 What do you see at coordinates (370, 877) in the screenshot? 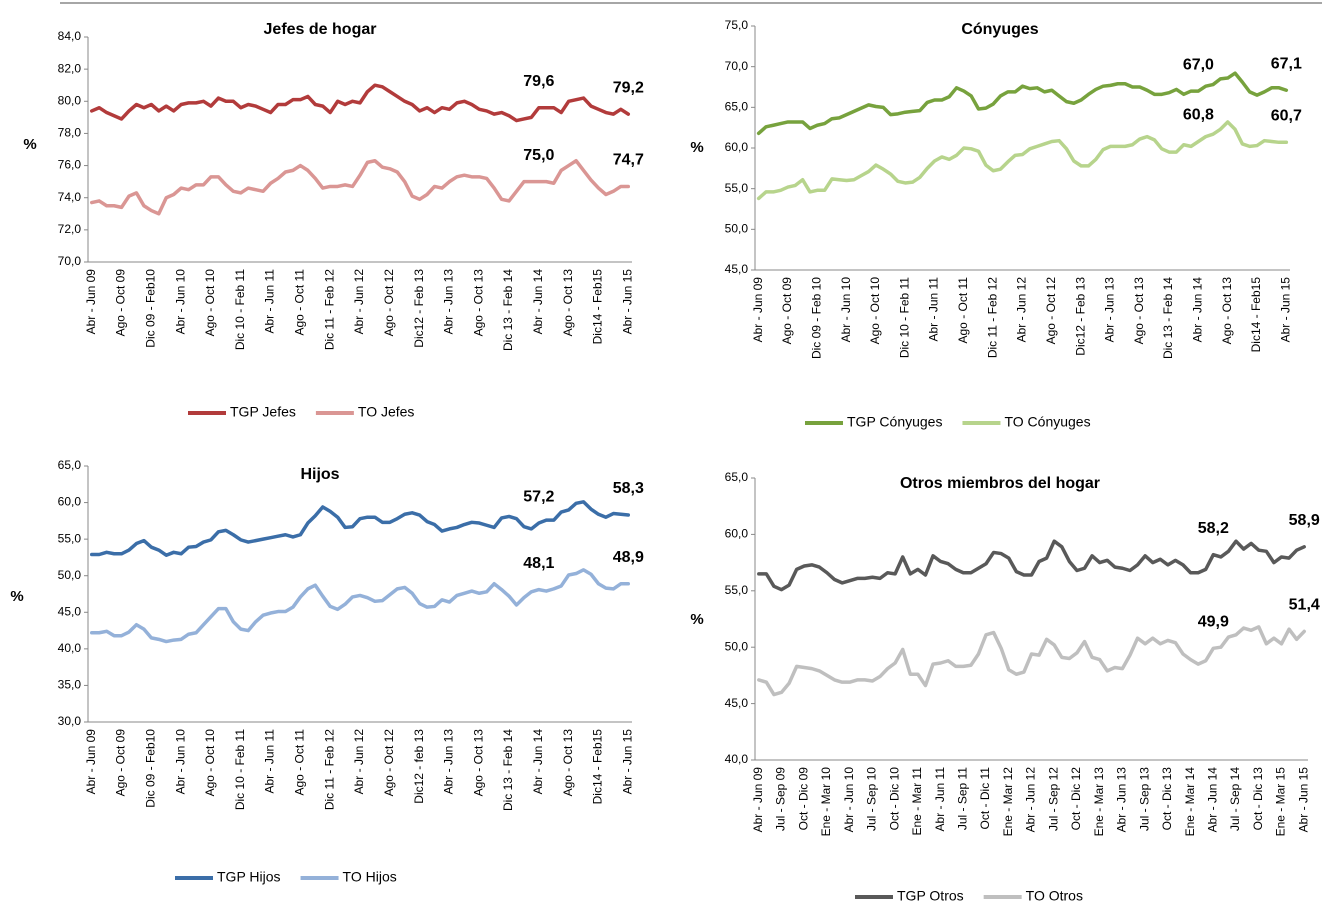
I see `legend-label: TO Hijos` at bounding box center [370, 877].